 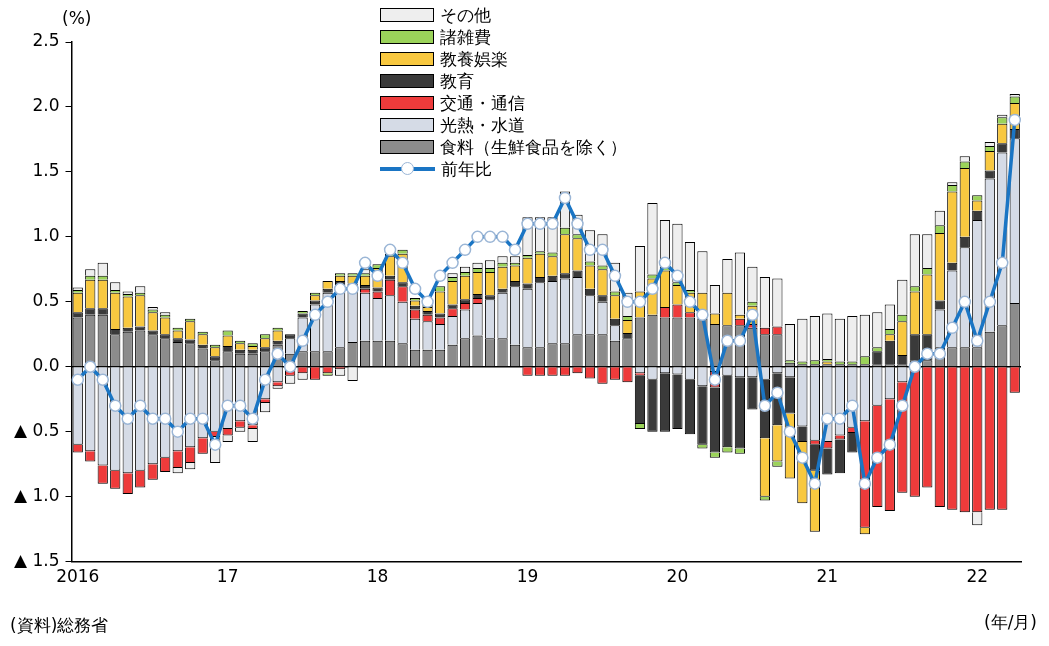 What do you see at coordinates (465, 15) in the screenshot?
I see `legend-label: その他` at bounding box center [465, 15].